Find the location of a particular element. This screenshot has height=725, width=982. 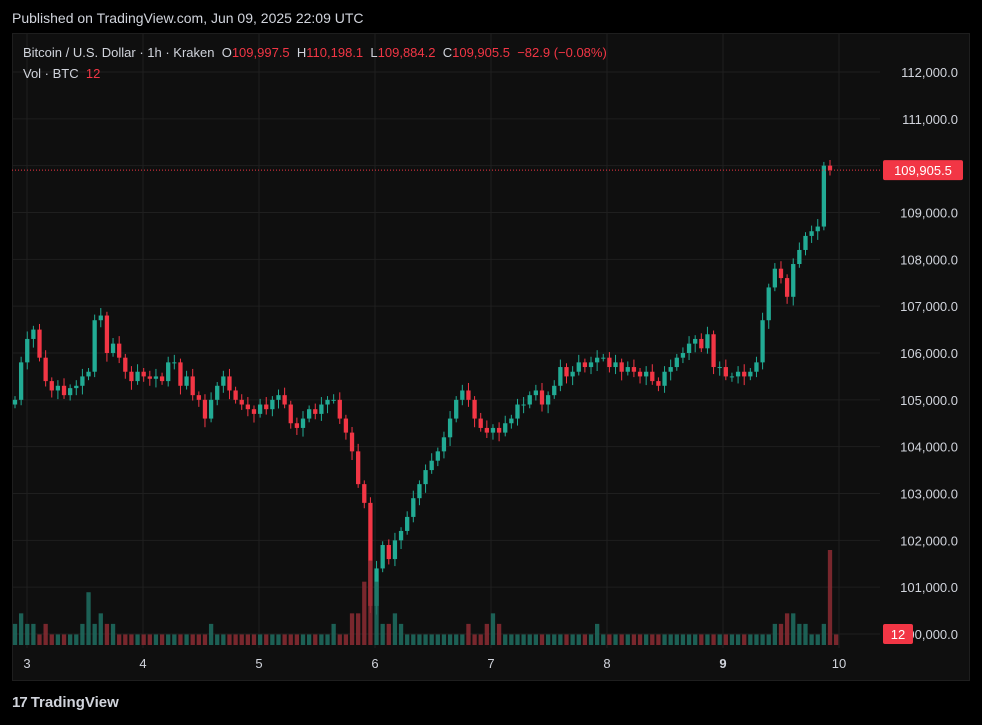

tradingview-brand: TradingView is located at coordinates (74, 702).